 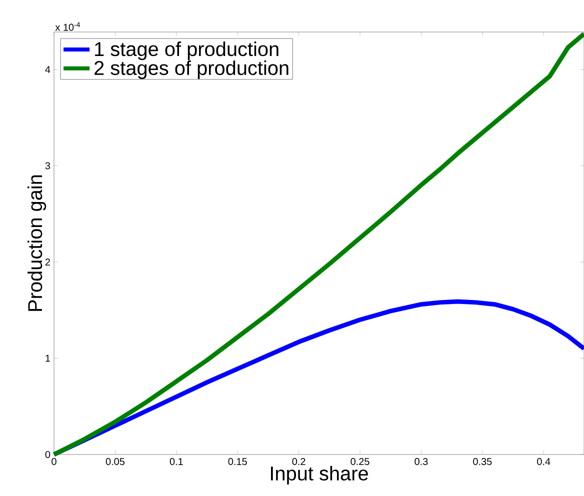 I want to click on y-tick-label: 2, so click(x=47, y=262).